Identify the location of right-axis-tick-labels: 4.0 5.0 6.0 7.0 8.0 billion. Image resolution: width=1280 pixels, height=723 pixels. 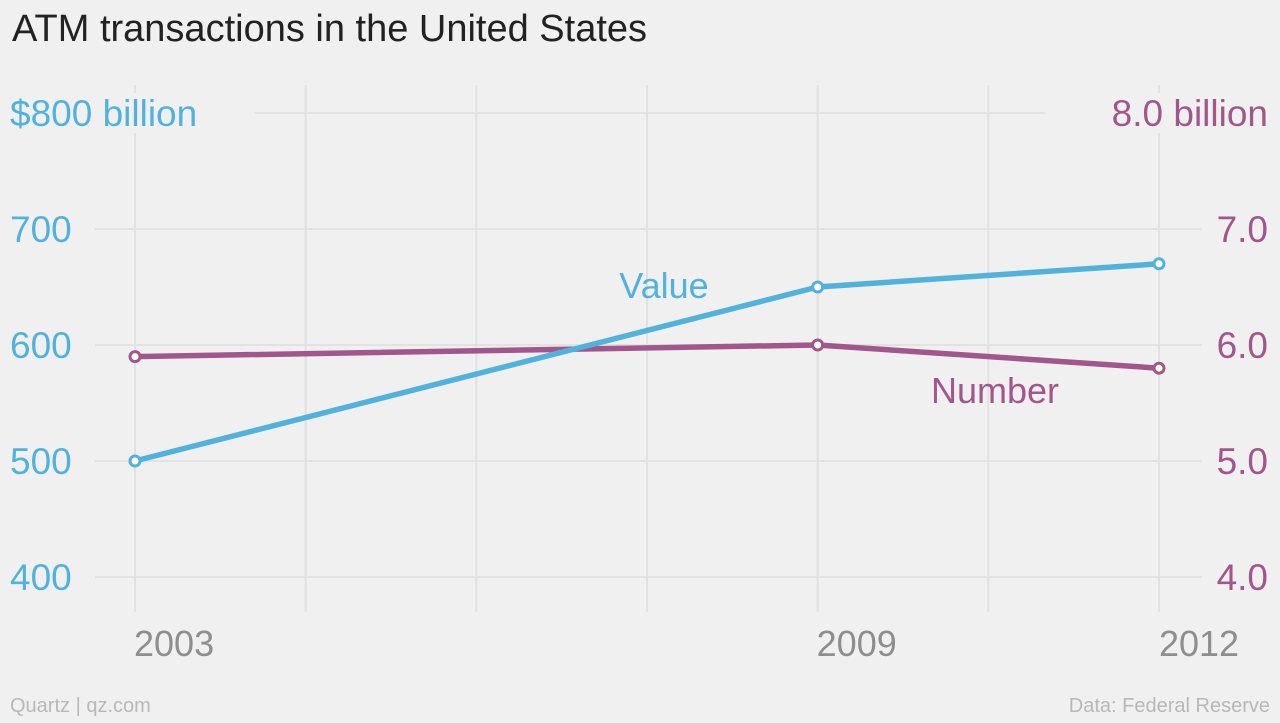
(1158, 345).